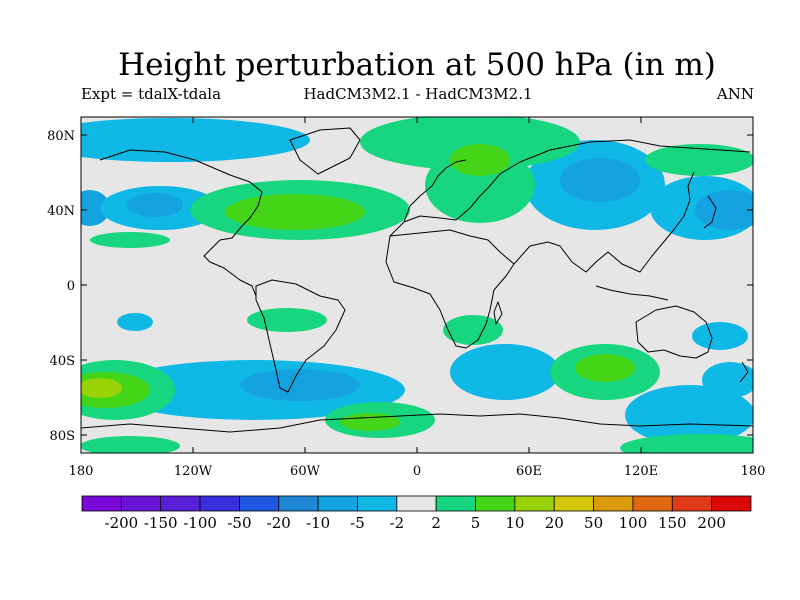 The image size is (800, 600). Describe the element at coordinates (151, 94) in the screenshot. I see `experiment-label: Expt = tdalX-tdala` at that location.